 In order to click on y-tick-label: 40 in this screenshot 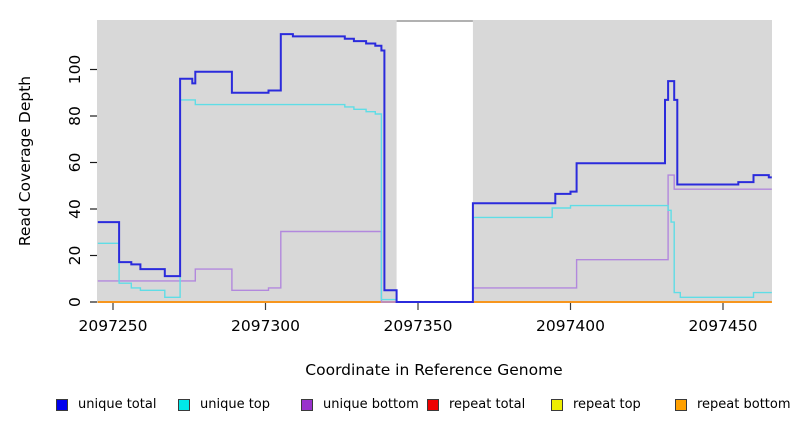, I will do `click(75, 209)`.